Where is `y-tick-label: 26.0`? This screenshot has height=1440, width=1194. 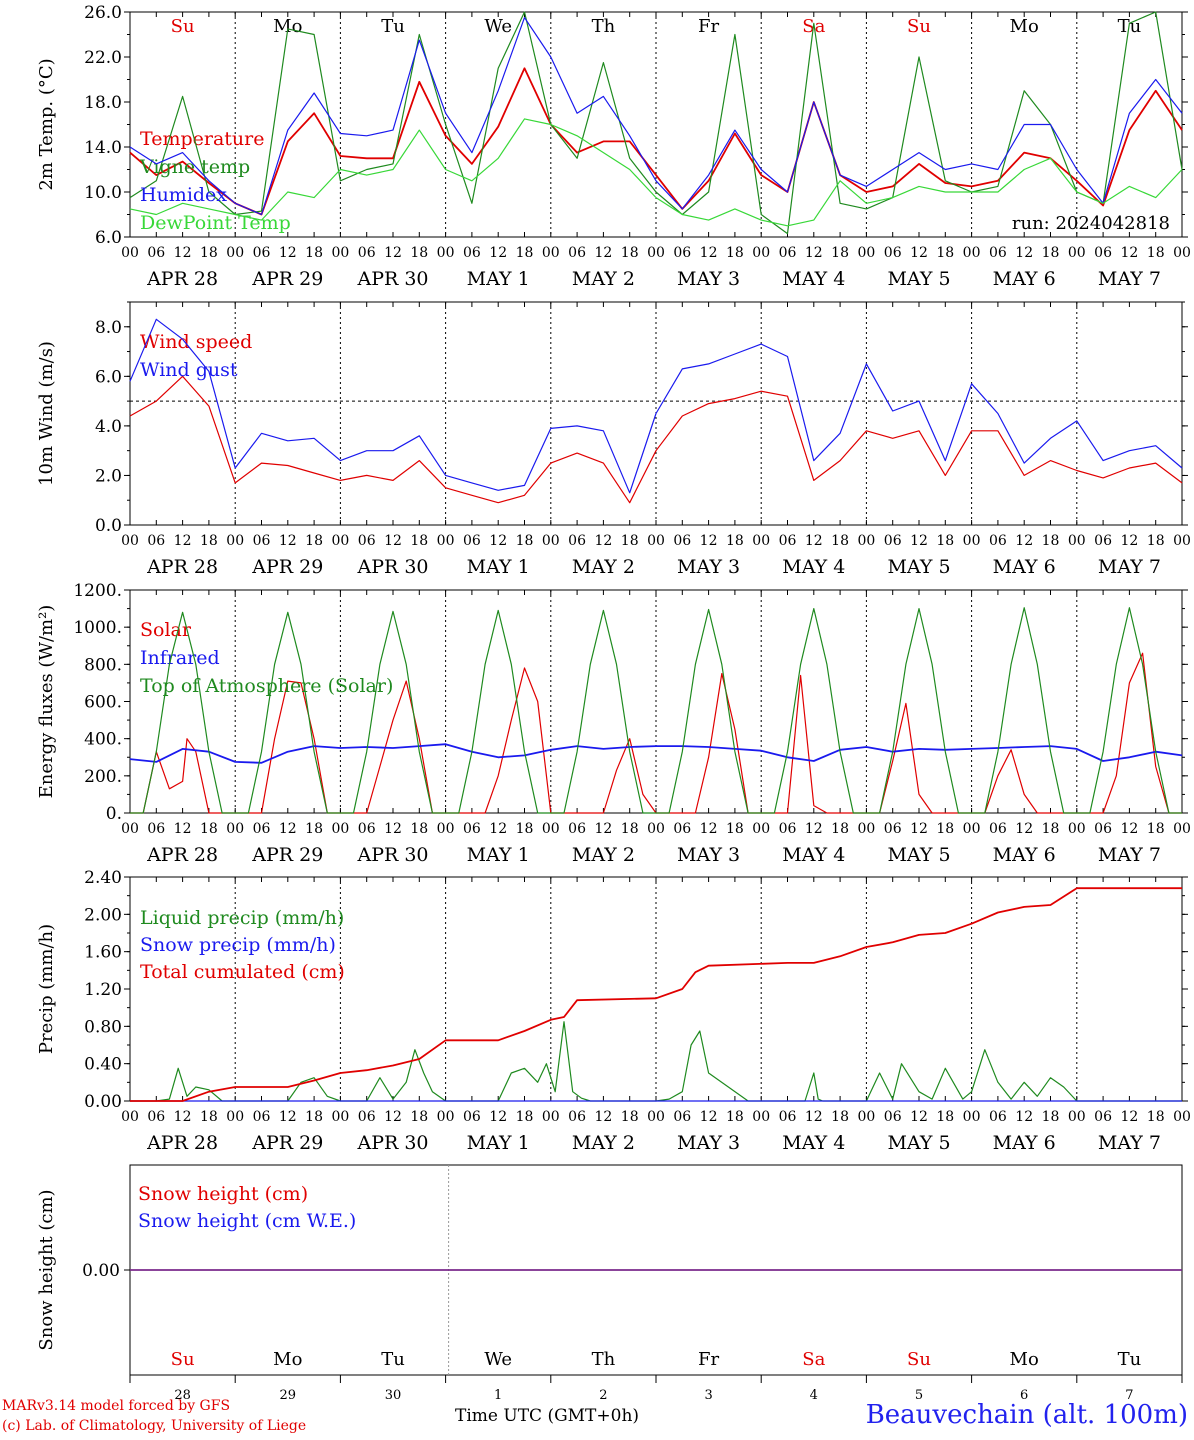
y-tick-label: 26.0 is located at coordinates (103, 13).